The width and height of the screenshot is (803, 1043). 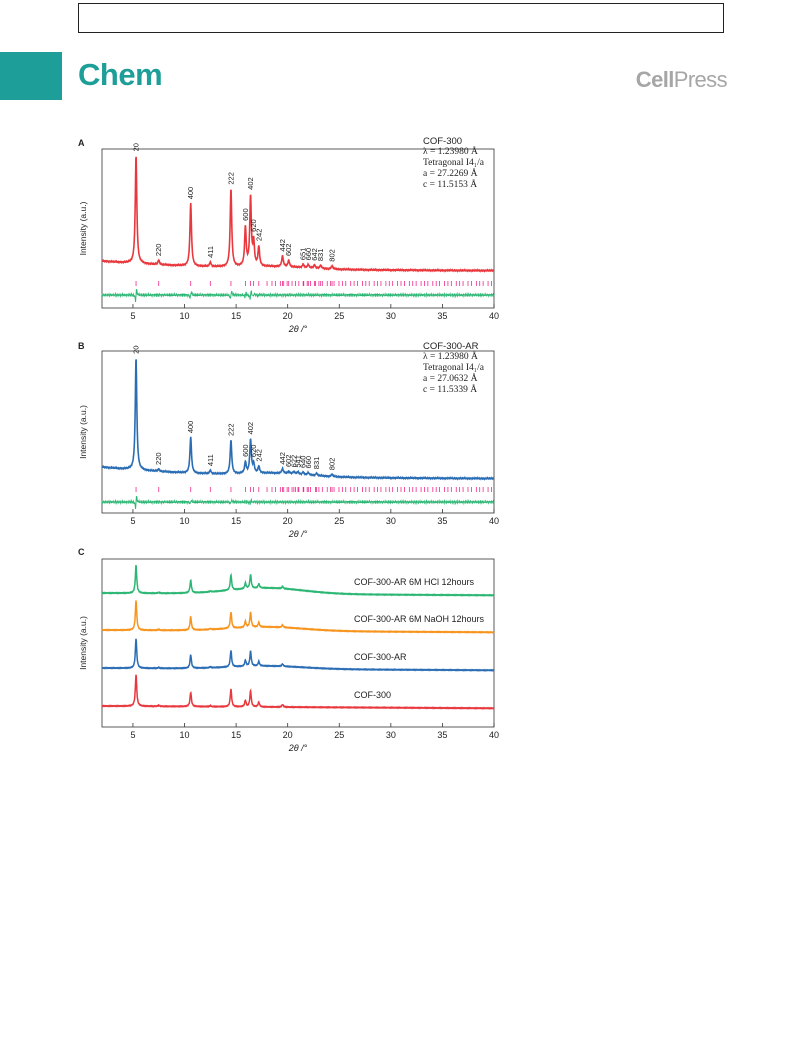 What do you see at coordinates (288, 316) in the screenshot?
I see `x-tick-label-a-3: 20` at bounding box center [288, 316].